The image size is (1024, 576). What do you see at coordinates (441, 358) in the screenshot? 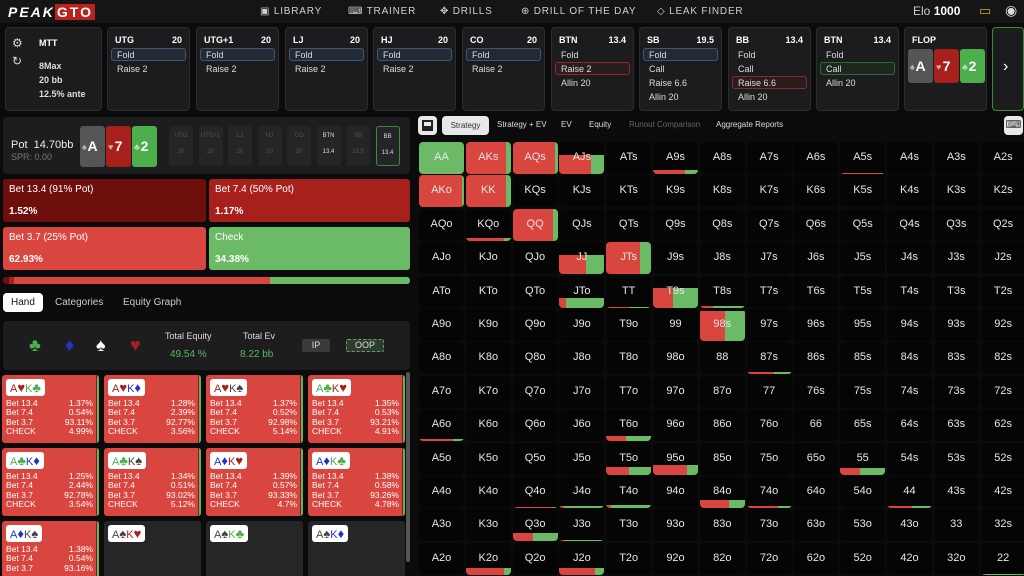
I see `hand-cell: A8o` at bounding box center [441, 358].